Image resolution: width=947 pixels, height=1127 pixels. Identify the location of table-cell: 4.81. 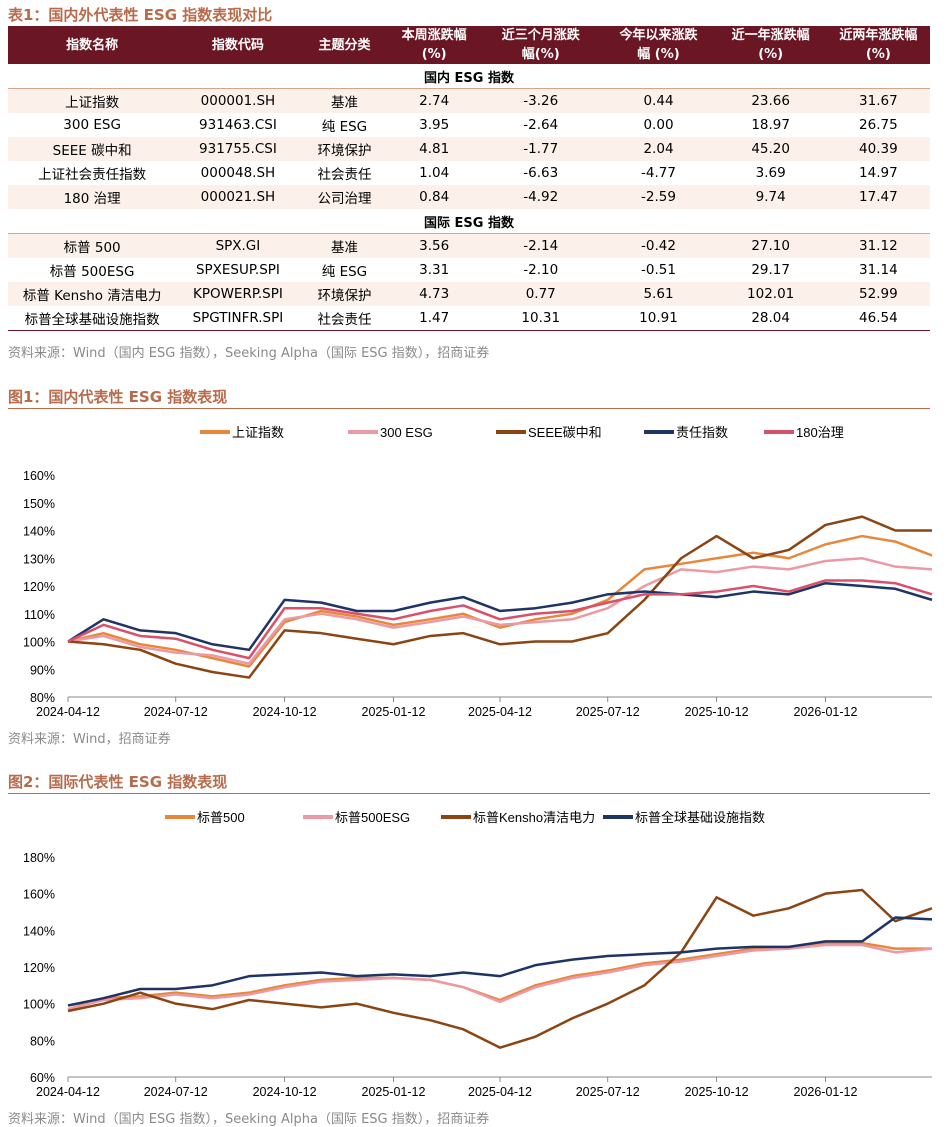
(434, 149).